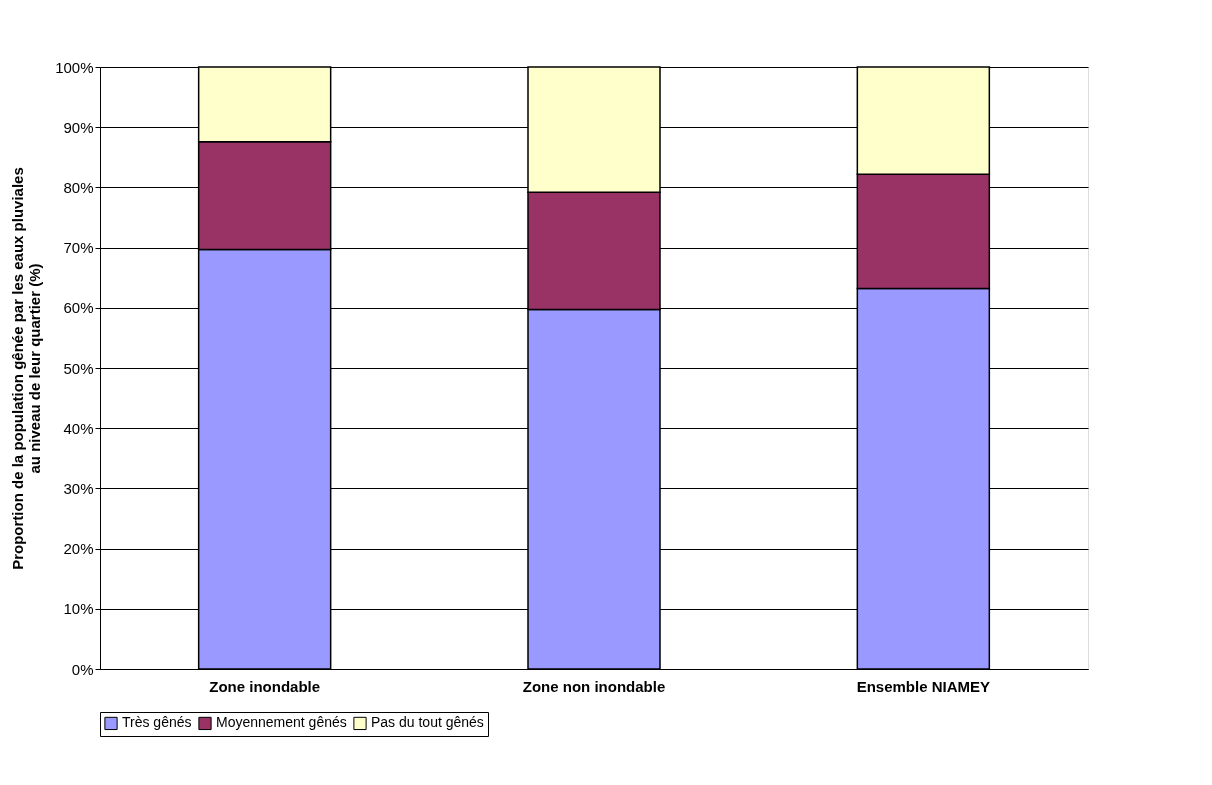 The height and width of the screenshot is (785, 1212). I want to click on x-tick-label: Zone inondable, so click(265, 686).